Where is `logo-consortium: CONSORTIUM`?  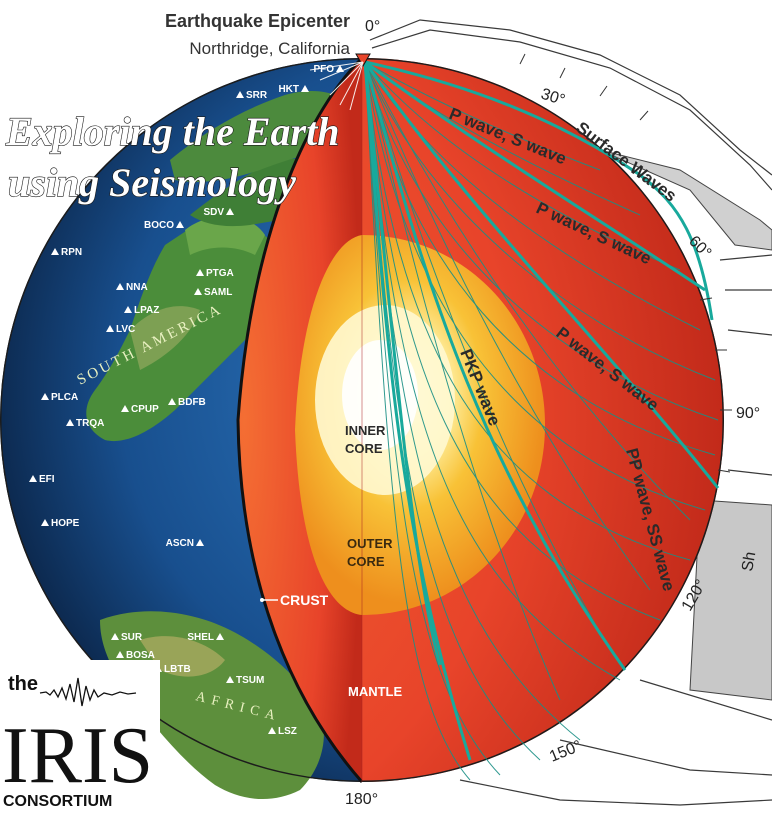 logo-consortium: CONSORTIUM is located at coordinates (57, 801).